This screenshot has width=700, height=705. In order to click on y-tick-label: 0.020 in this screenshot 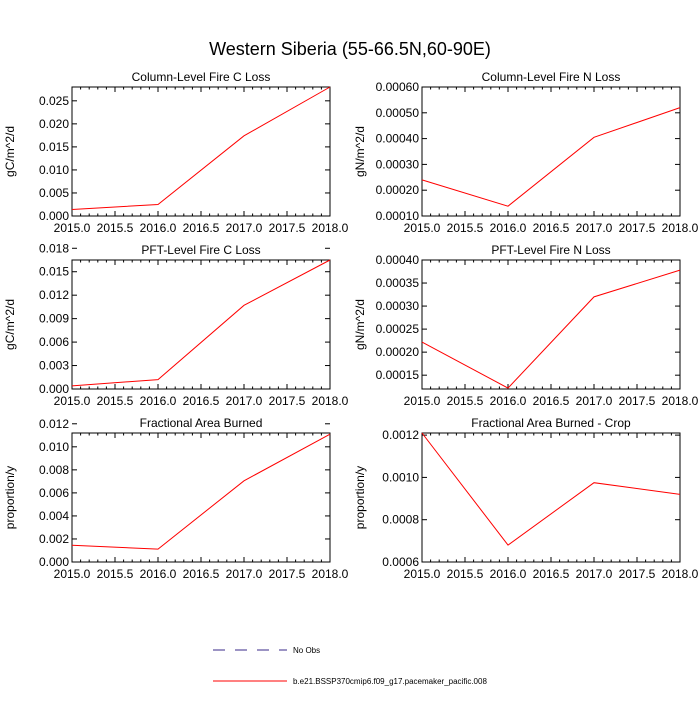, I will do `click(54, 124)`.